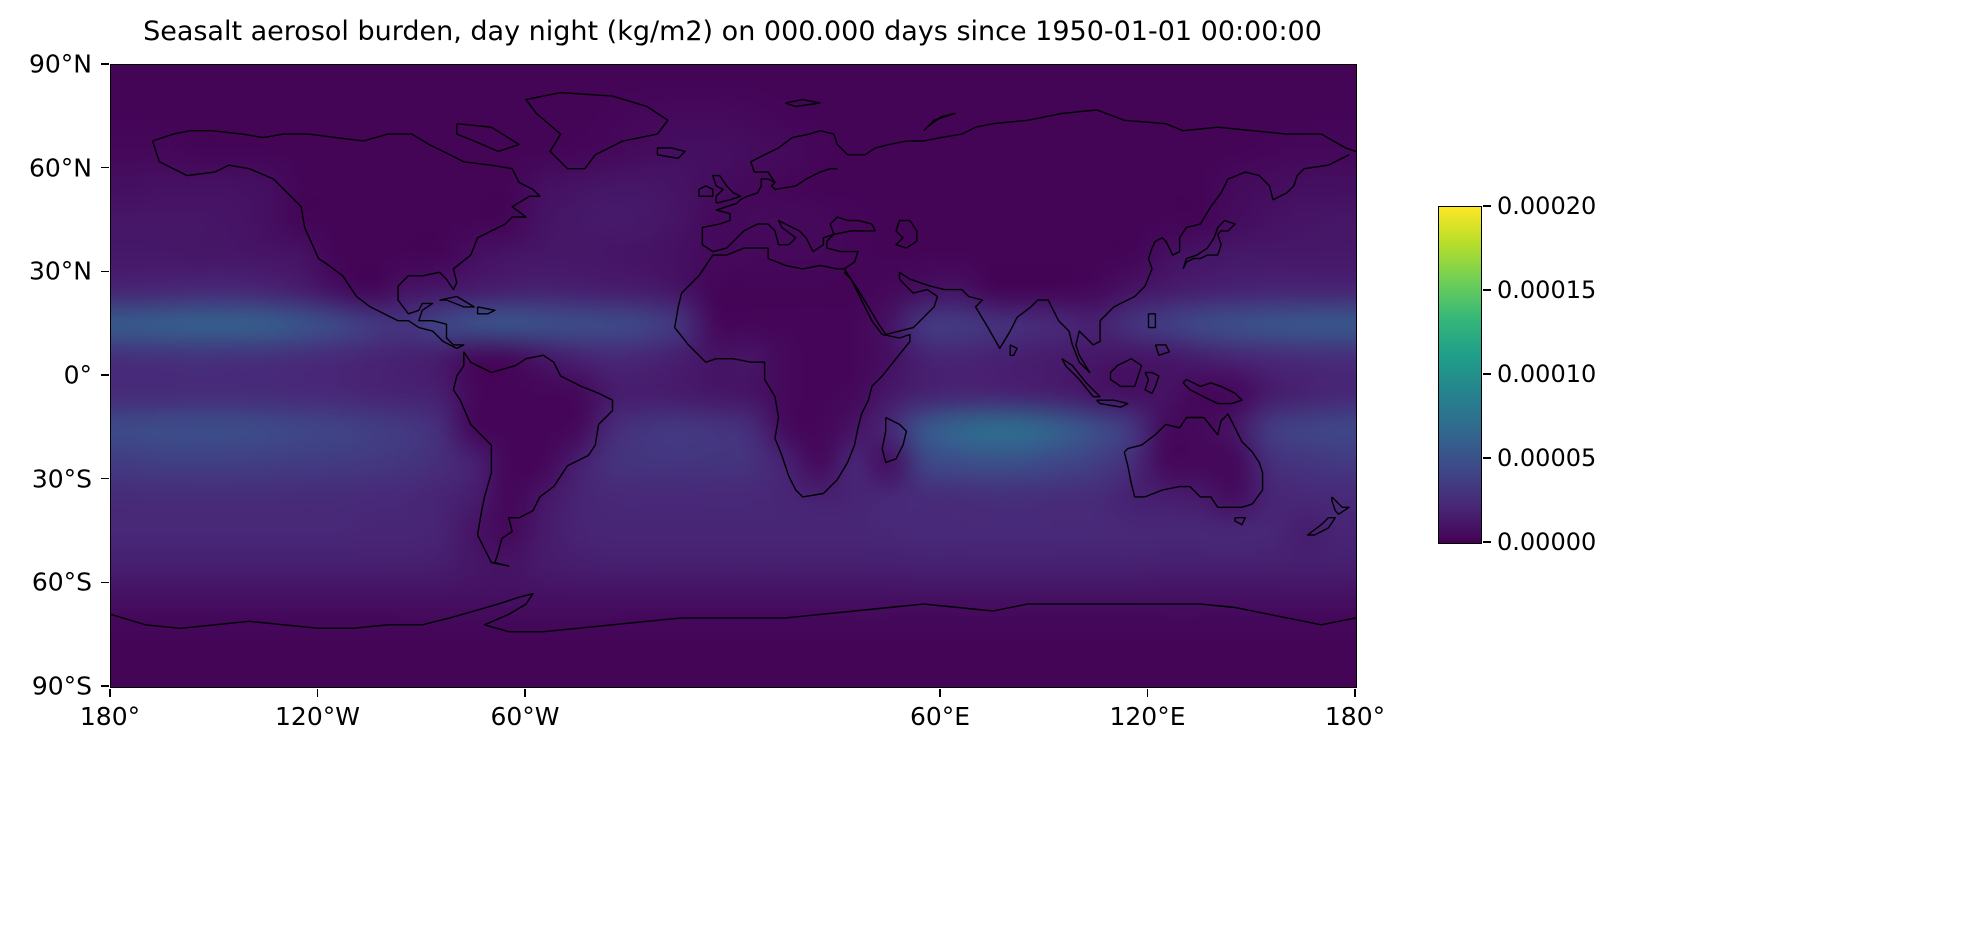  Describe the element at coordinates (727, 189) in the screenshot. I see `coastline-britain` at that location.